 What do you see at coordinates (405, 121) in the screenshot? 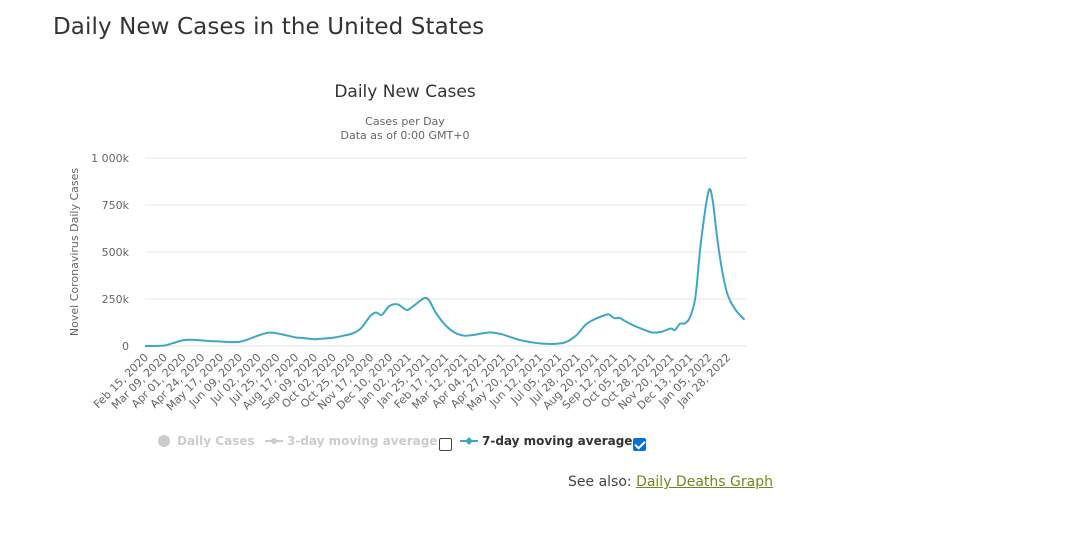
I see `chart-subtitle-line-1: Cases per Day` at bounding box center [405, 121].